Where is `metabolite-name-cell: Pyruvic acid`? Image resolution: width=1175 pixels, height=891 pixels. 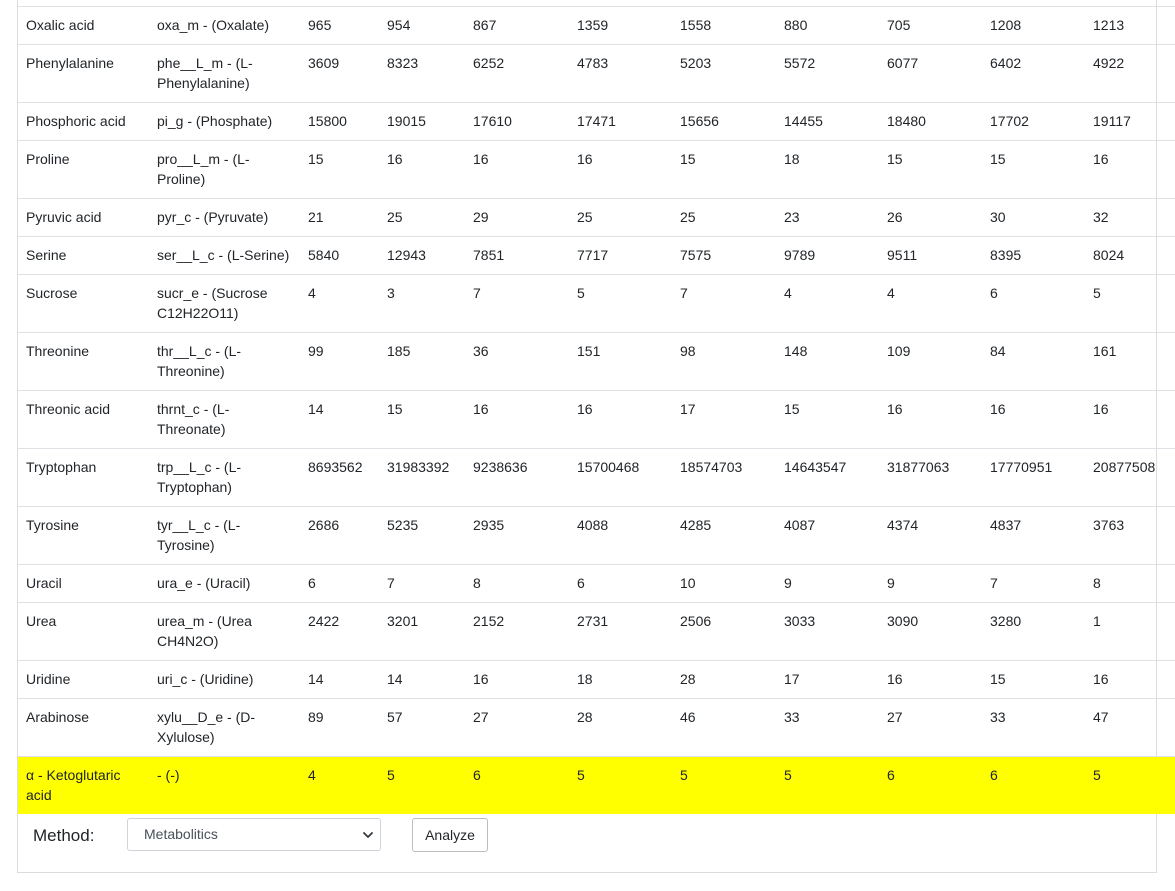 metabolite-name-cell: Pyruvic acid is located at coordinates (83, 217).